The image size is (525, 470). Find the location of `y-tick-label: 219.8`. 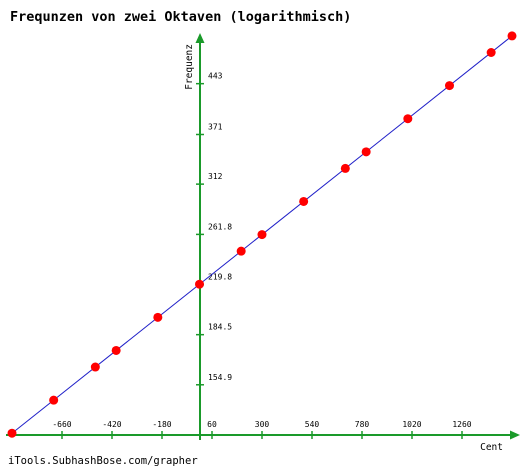

y-tick-label: 219.8 is located at coordinates (220, 277).